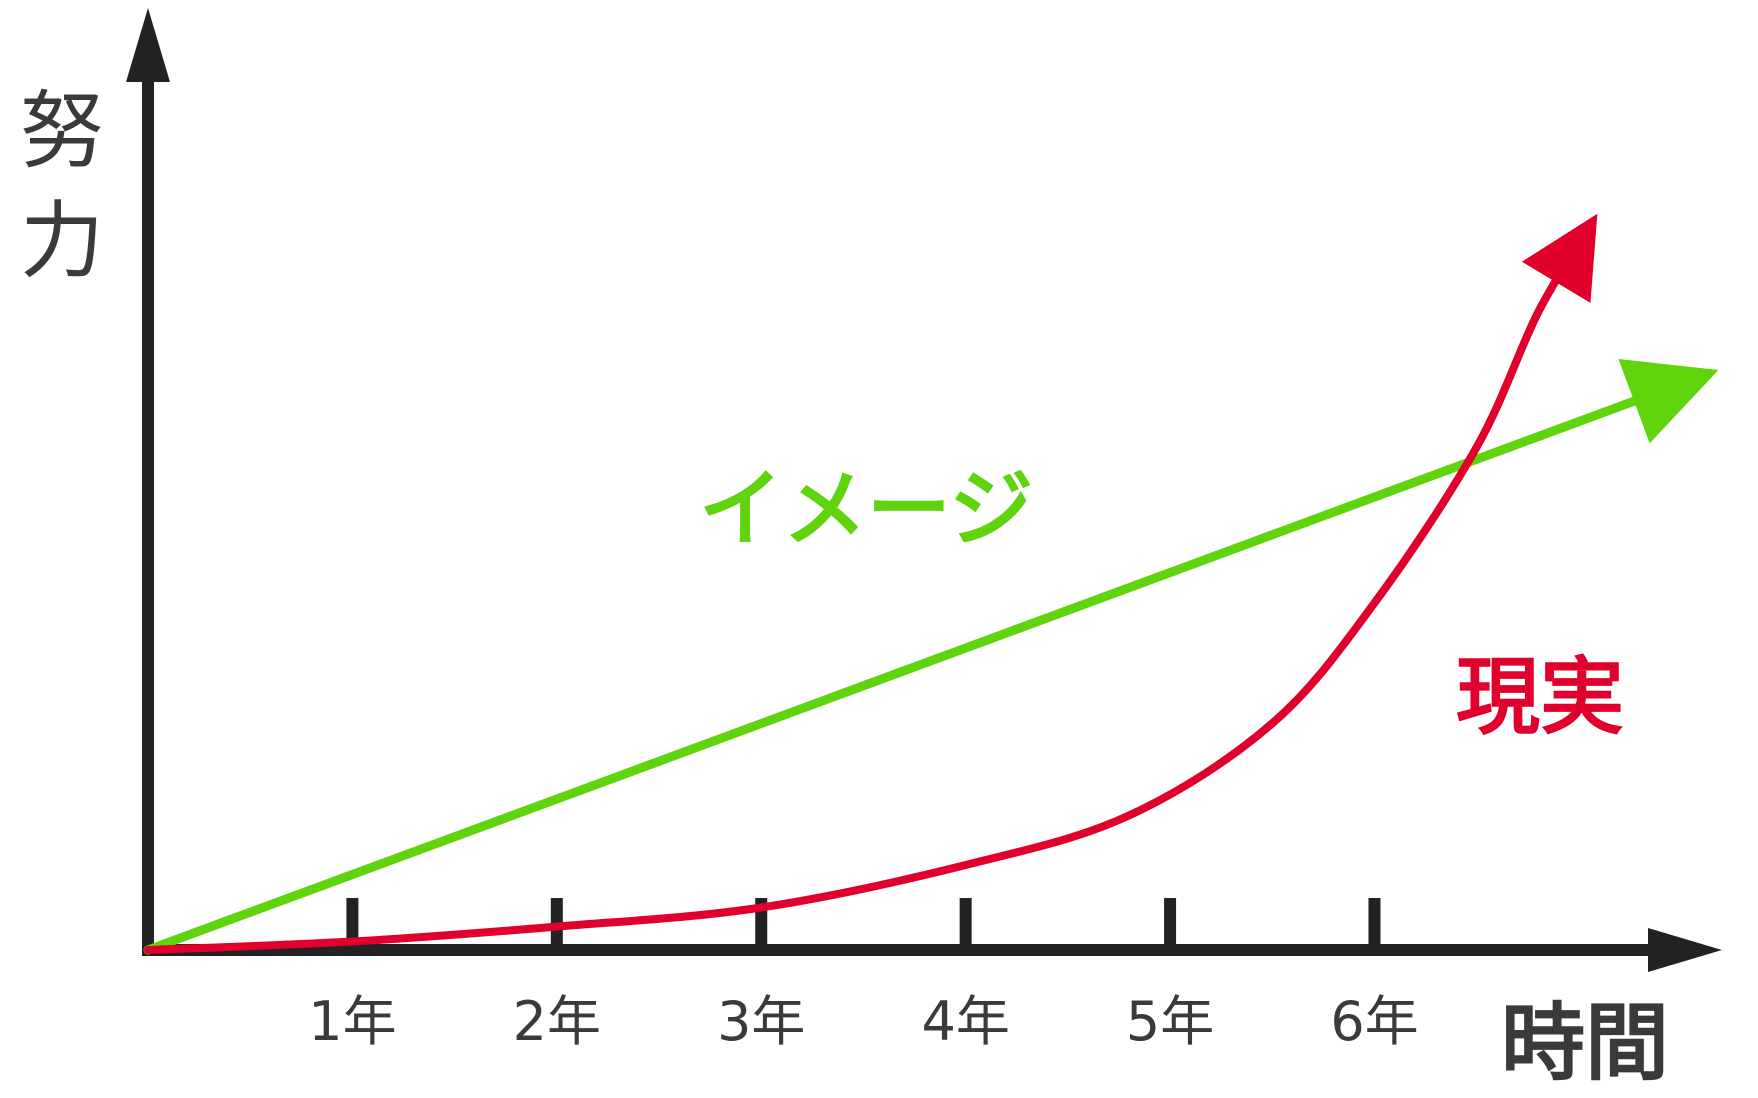 This screenshot has width=1758, height=1098. I want to click on x-axis-title: 時間, so click(1585, 1043).